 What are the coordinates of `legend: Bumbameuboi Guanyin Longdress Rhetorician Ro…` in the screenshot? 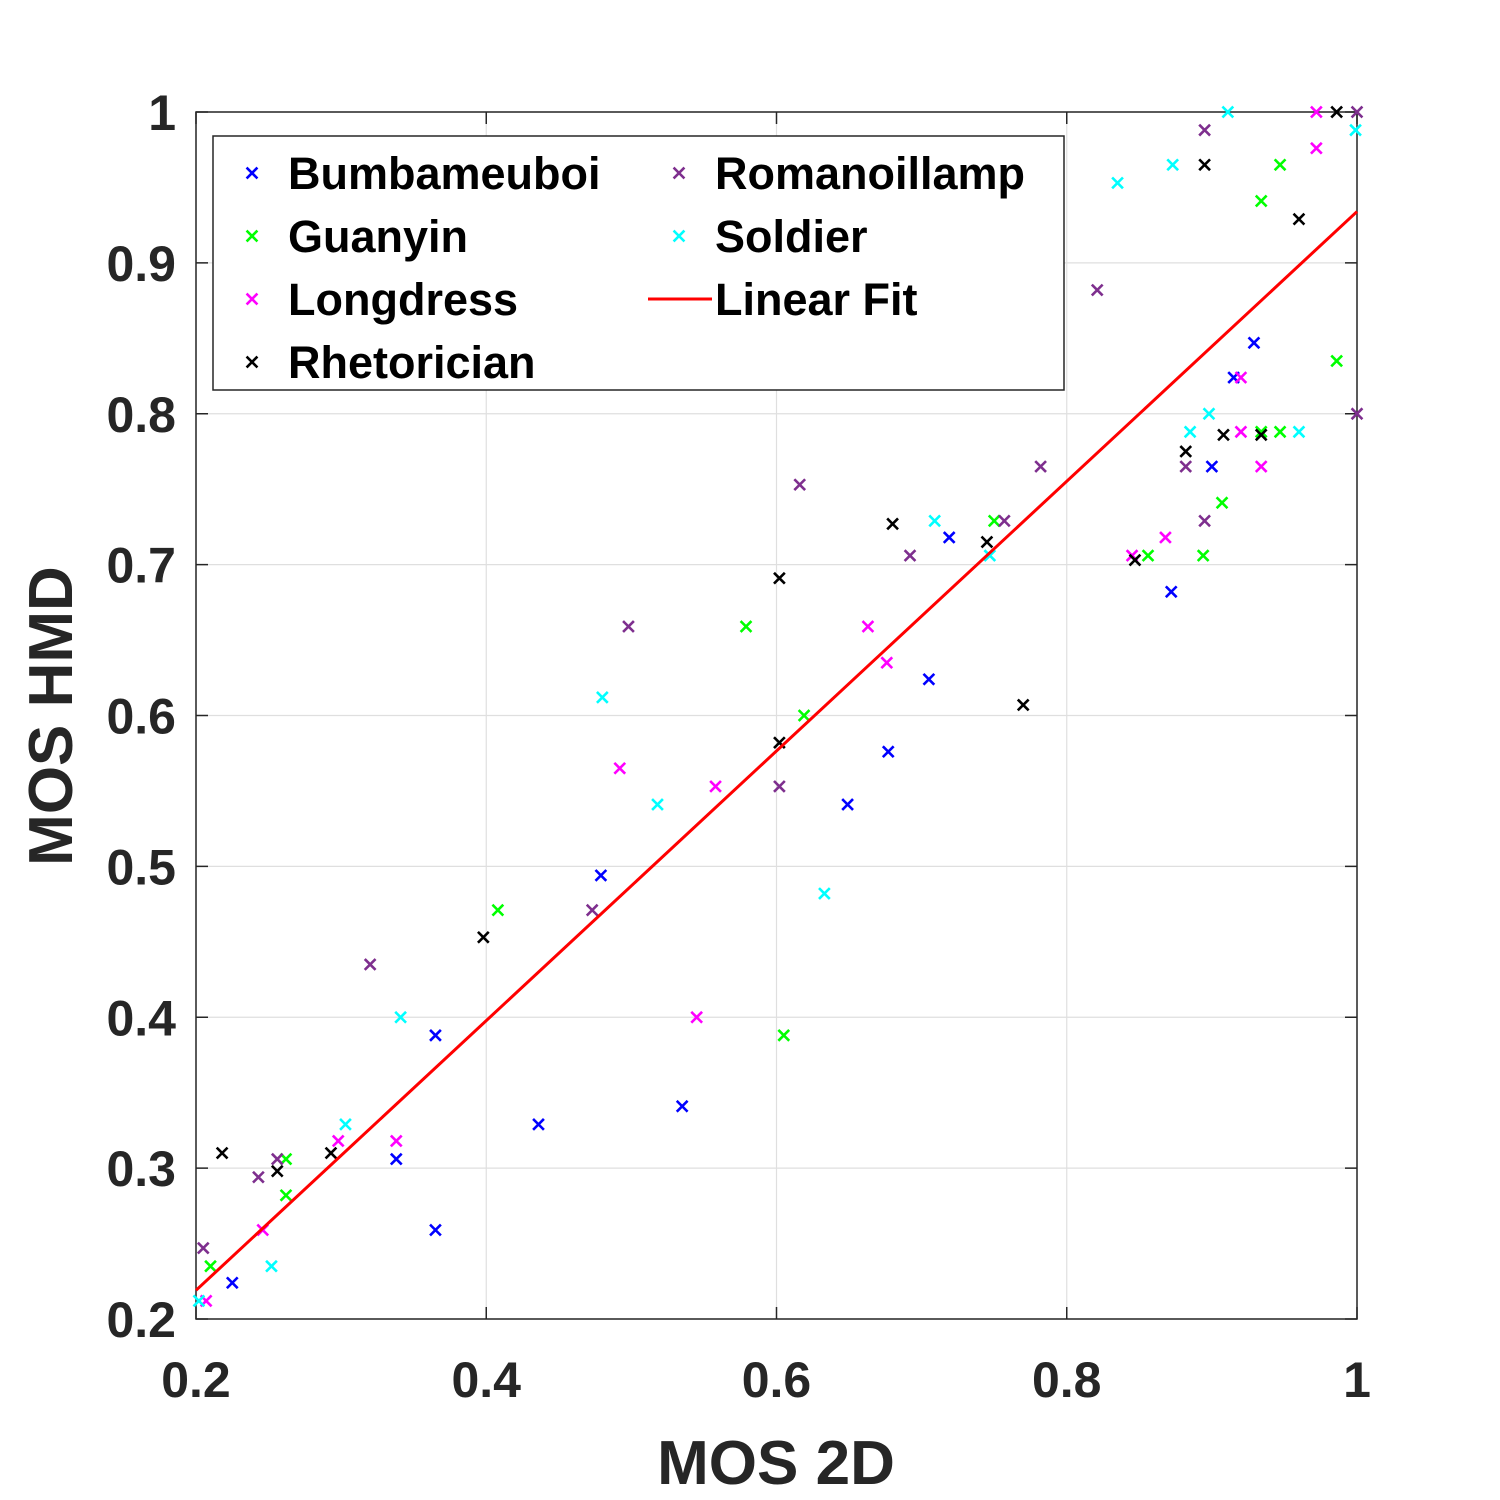 It's located at (638, 263).